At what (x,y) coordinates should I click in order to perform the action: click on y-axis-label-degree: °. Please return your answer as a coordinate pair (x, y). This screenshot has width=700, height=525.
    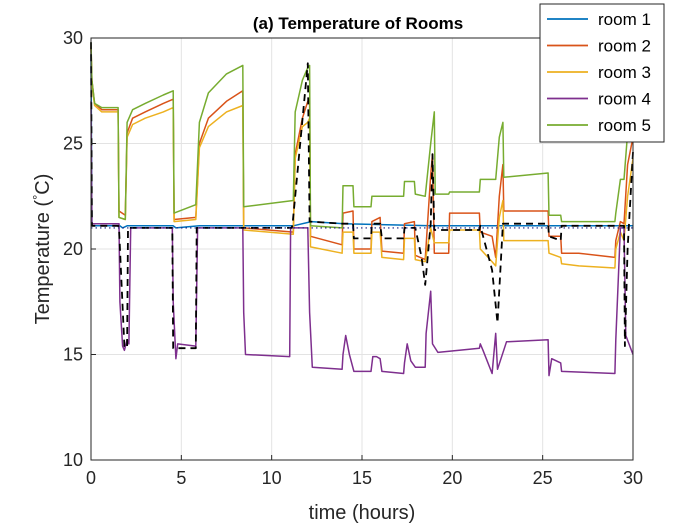
    Looking at the image, I should click on (37, 197).